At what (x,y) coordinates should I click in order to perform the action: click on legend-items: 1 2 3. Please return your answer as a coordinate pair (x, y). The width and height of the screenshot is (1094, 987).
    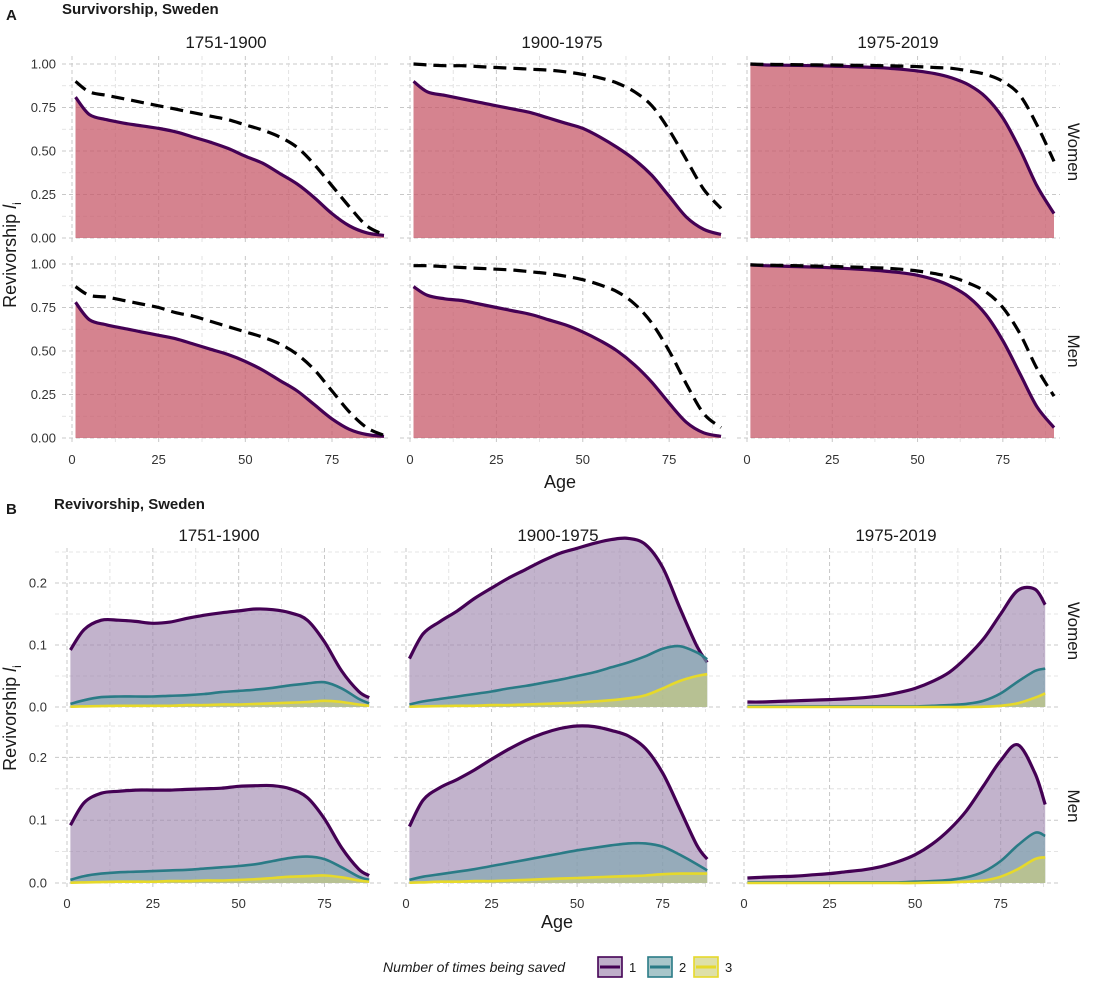
    Looking at the image, I should click on (664, 967).